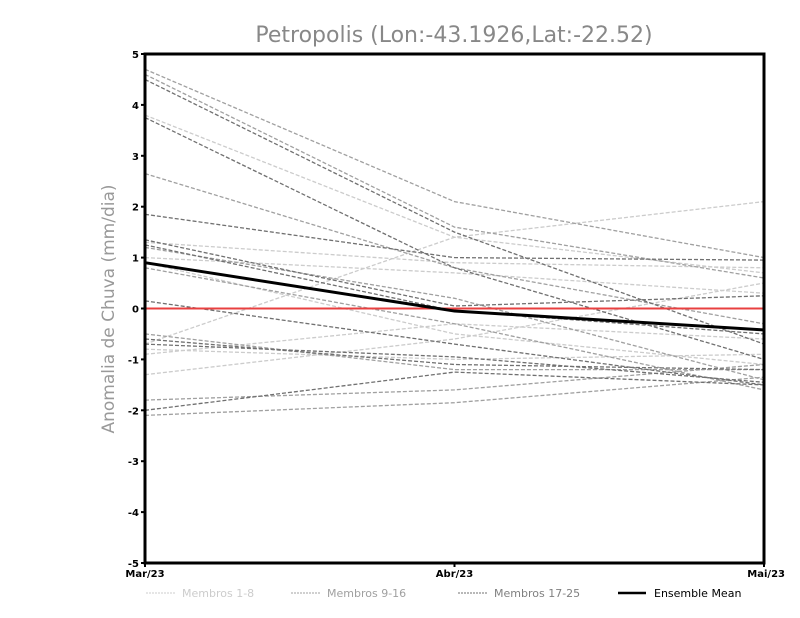  Describe the element at coordinates (697, 593) in the screenshot. I see `legend-label: Ensemble Mean` at that location.